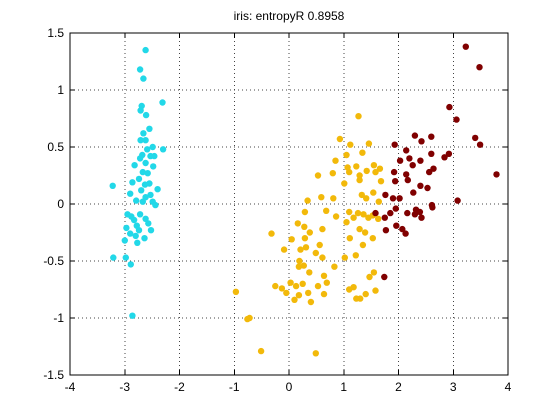 Image resolution: width=560 pixels, height=420 pixels. I want to click on x-tick-label: -4, so click(70, 387).